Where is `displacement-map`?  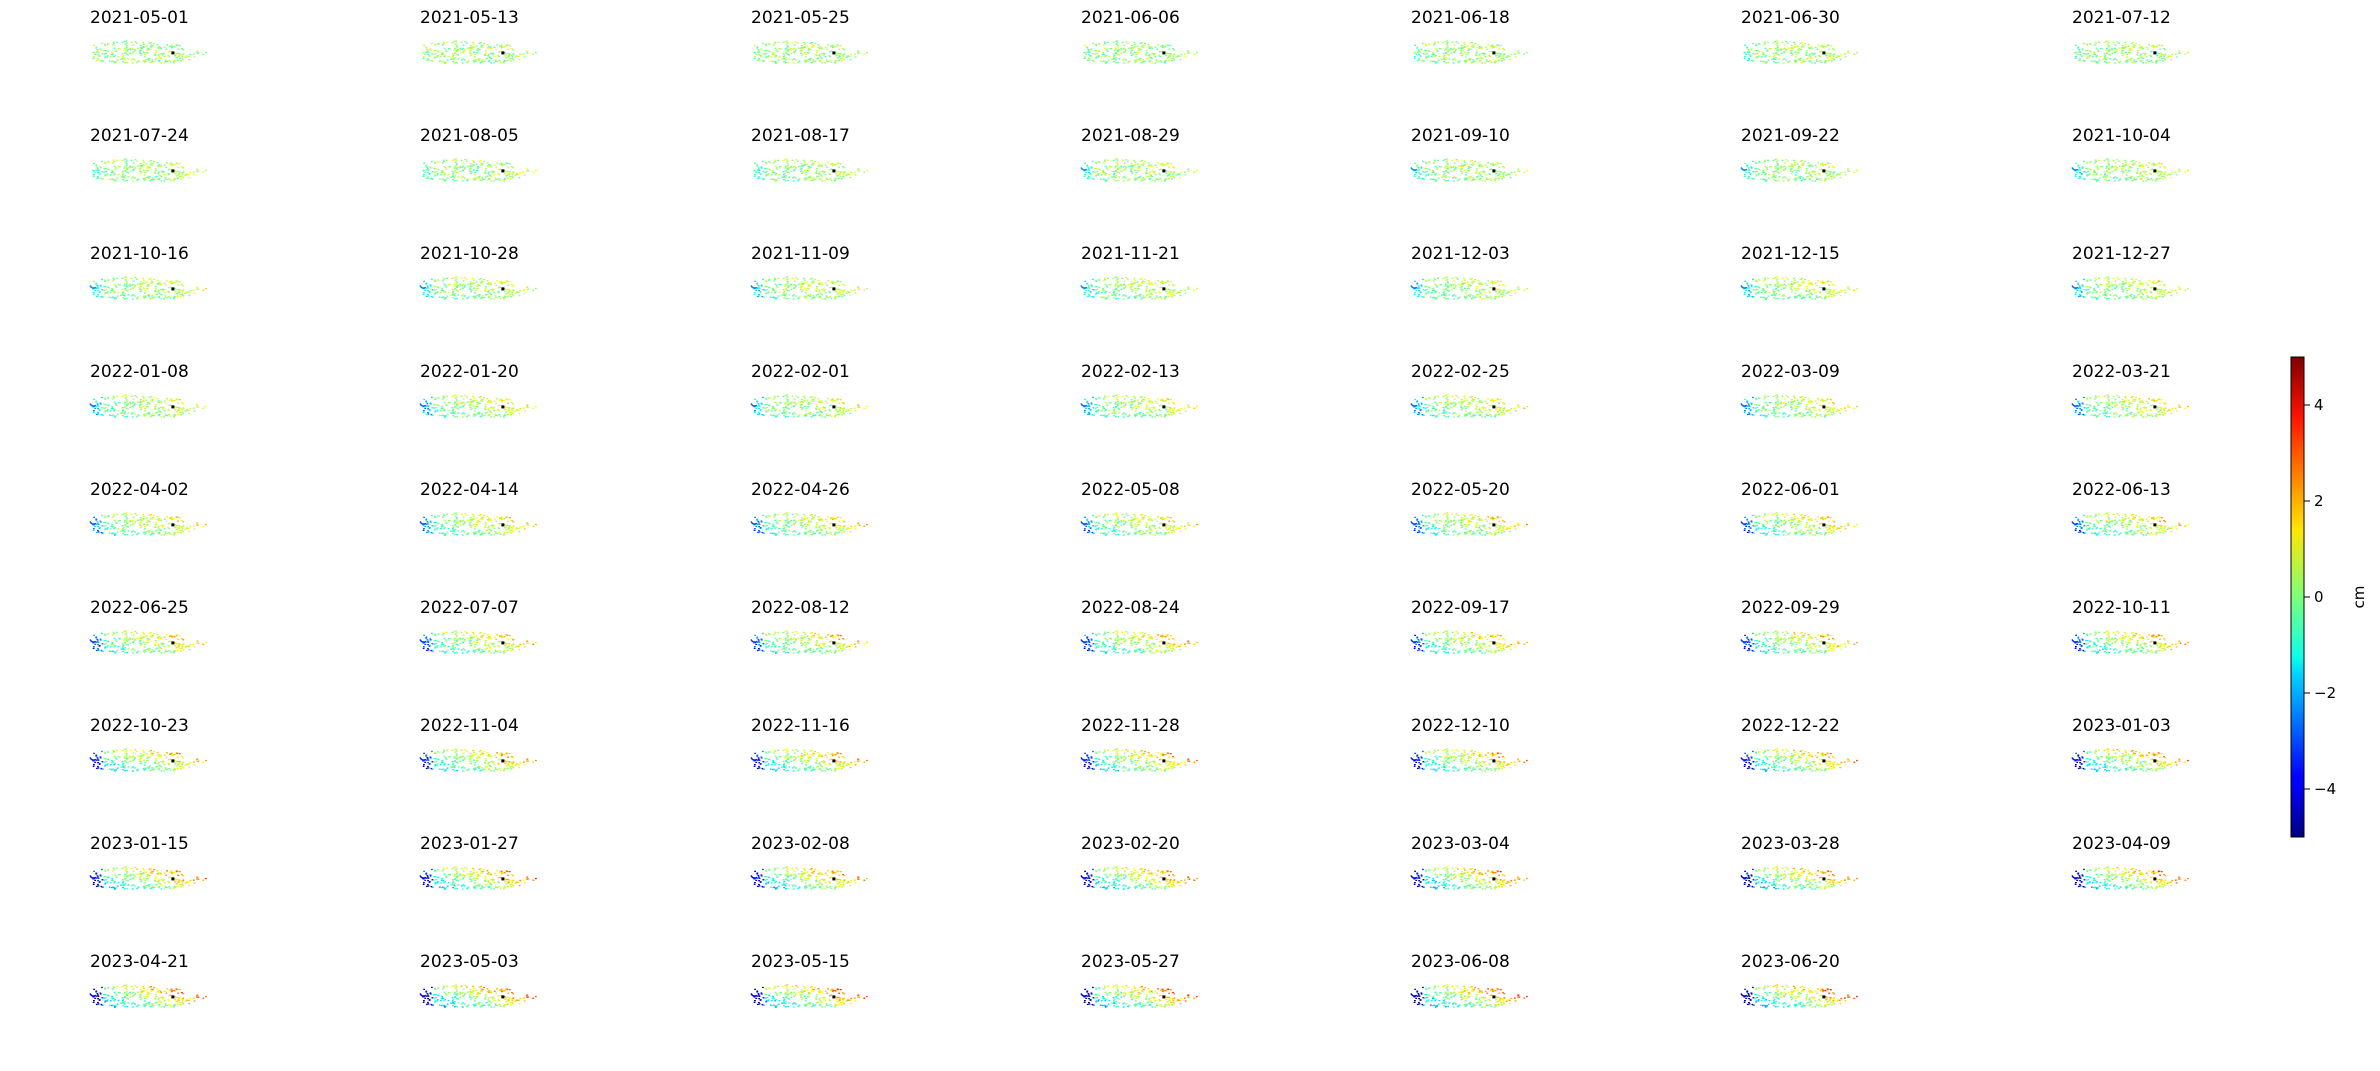 displacement-map is located at coordinates (149, 170).